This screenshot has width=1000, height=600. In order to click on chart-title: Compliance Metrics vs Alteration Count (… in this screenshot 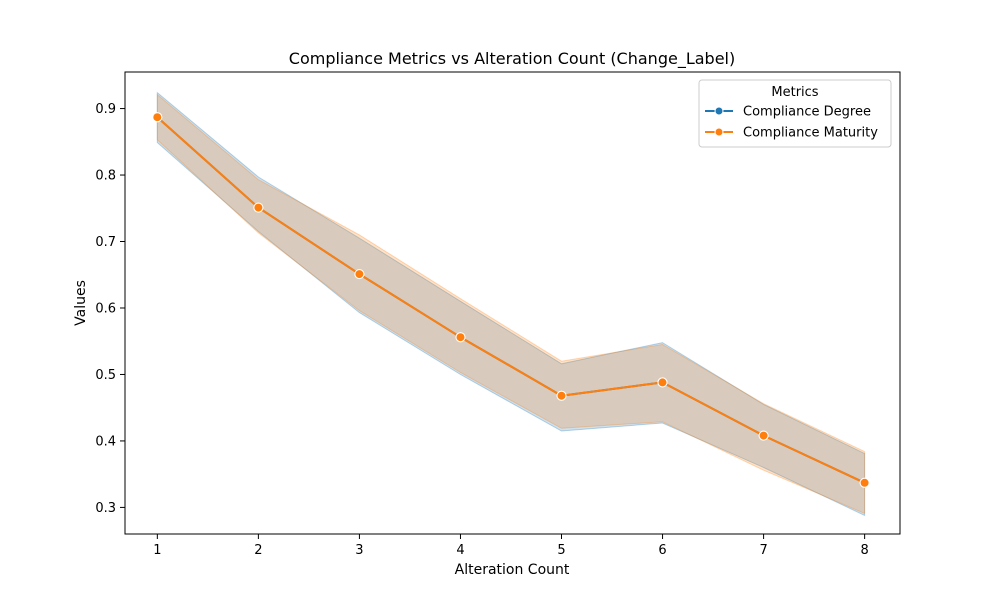, I will do `click(512, 59)`.